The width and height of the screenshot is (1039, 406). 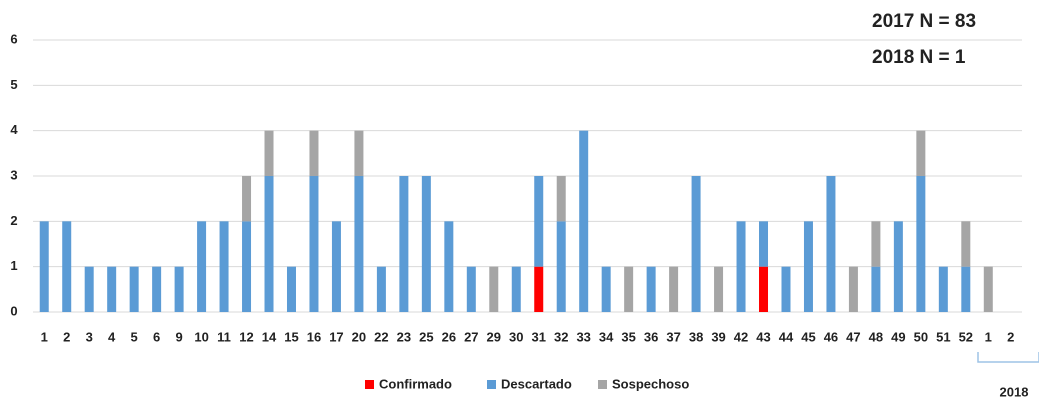 I want to click on group-bracket, so click(x=1008, y=357).